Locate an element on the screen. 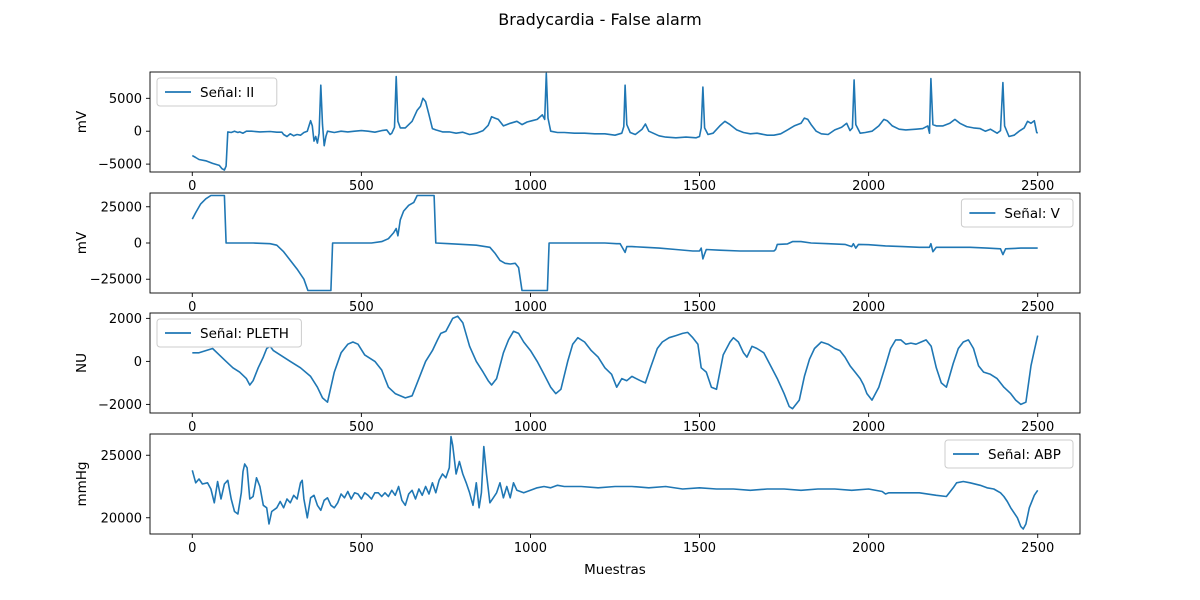 The image size is (1200, 600). y-axis-label: mmHg is located at coordinates (82, 483).